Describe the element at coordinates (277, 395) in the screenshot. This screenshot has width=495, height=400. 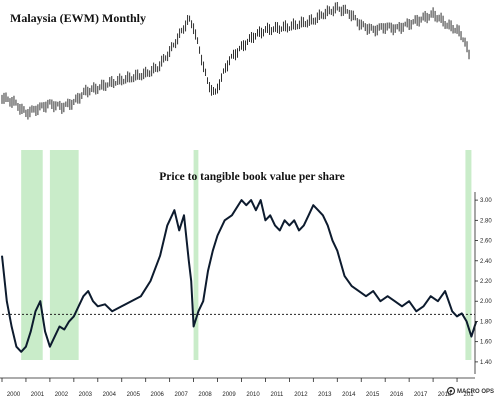
I see `x-tick-label-11: 2011` at that location.